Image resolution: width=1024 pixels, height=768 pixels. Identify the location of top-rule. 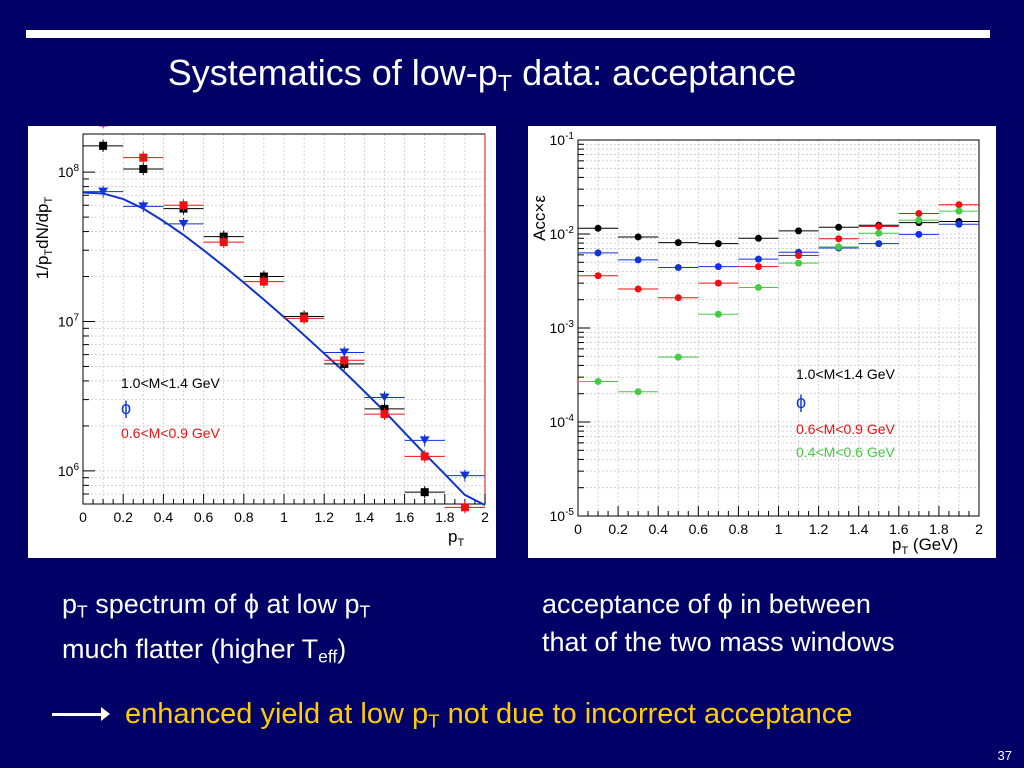
(508, 34).